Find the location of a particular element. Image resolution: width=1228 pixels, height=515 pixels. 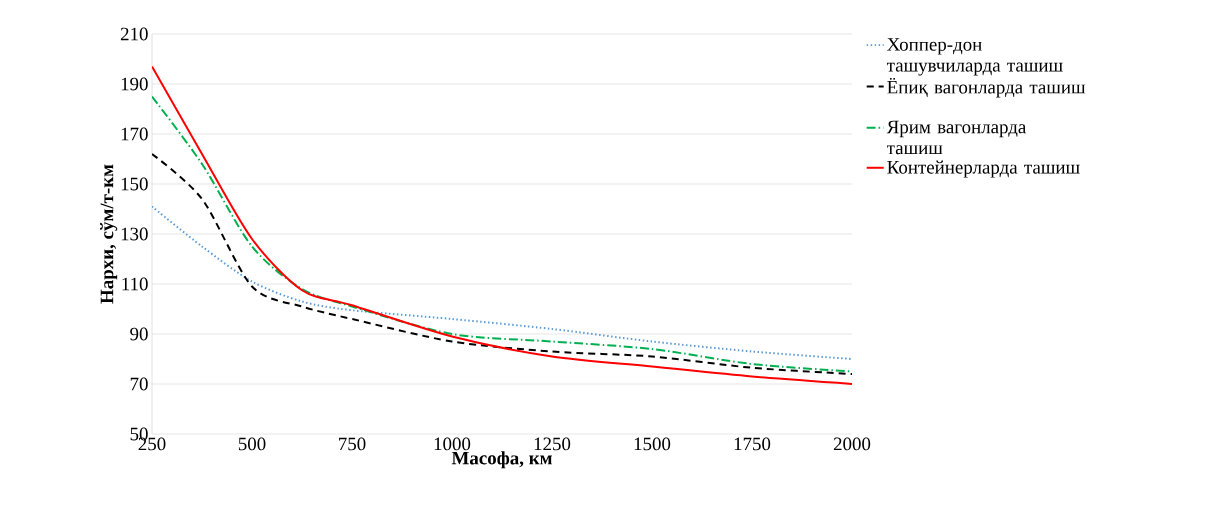

x-tick-label: 2000 is located at coordinates (852, 444).